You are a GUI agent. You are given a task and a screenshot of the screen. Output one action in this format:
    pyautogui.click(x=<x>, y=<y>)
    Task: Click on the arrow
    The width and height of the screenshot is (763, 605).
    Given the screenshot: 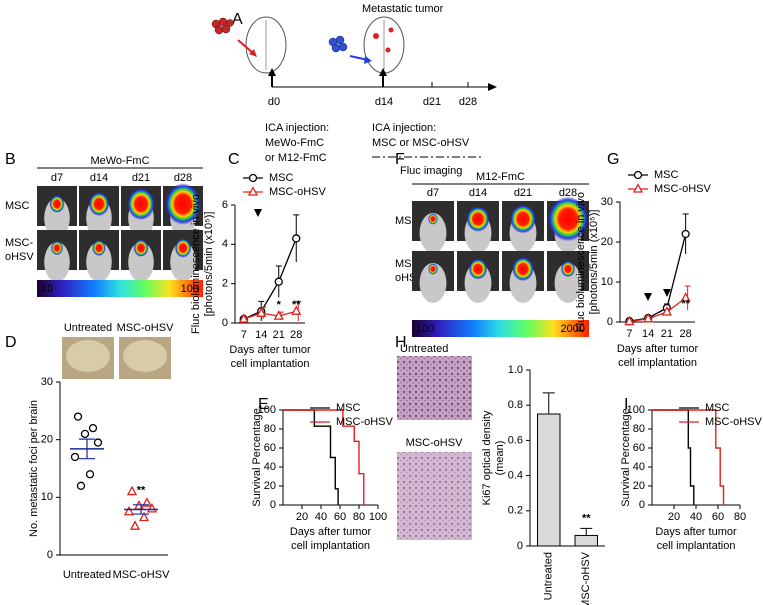 What is the action you would take?
    pyautogui.click(x=246, y=47)
    